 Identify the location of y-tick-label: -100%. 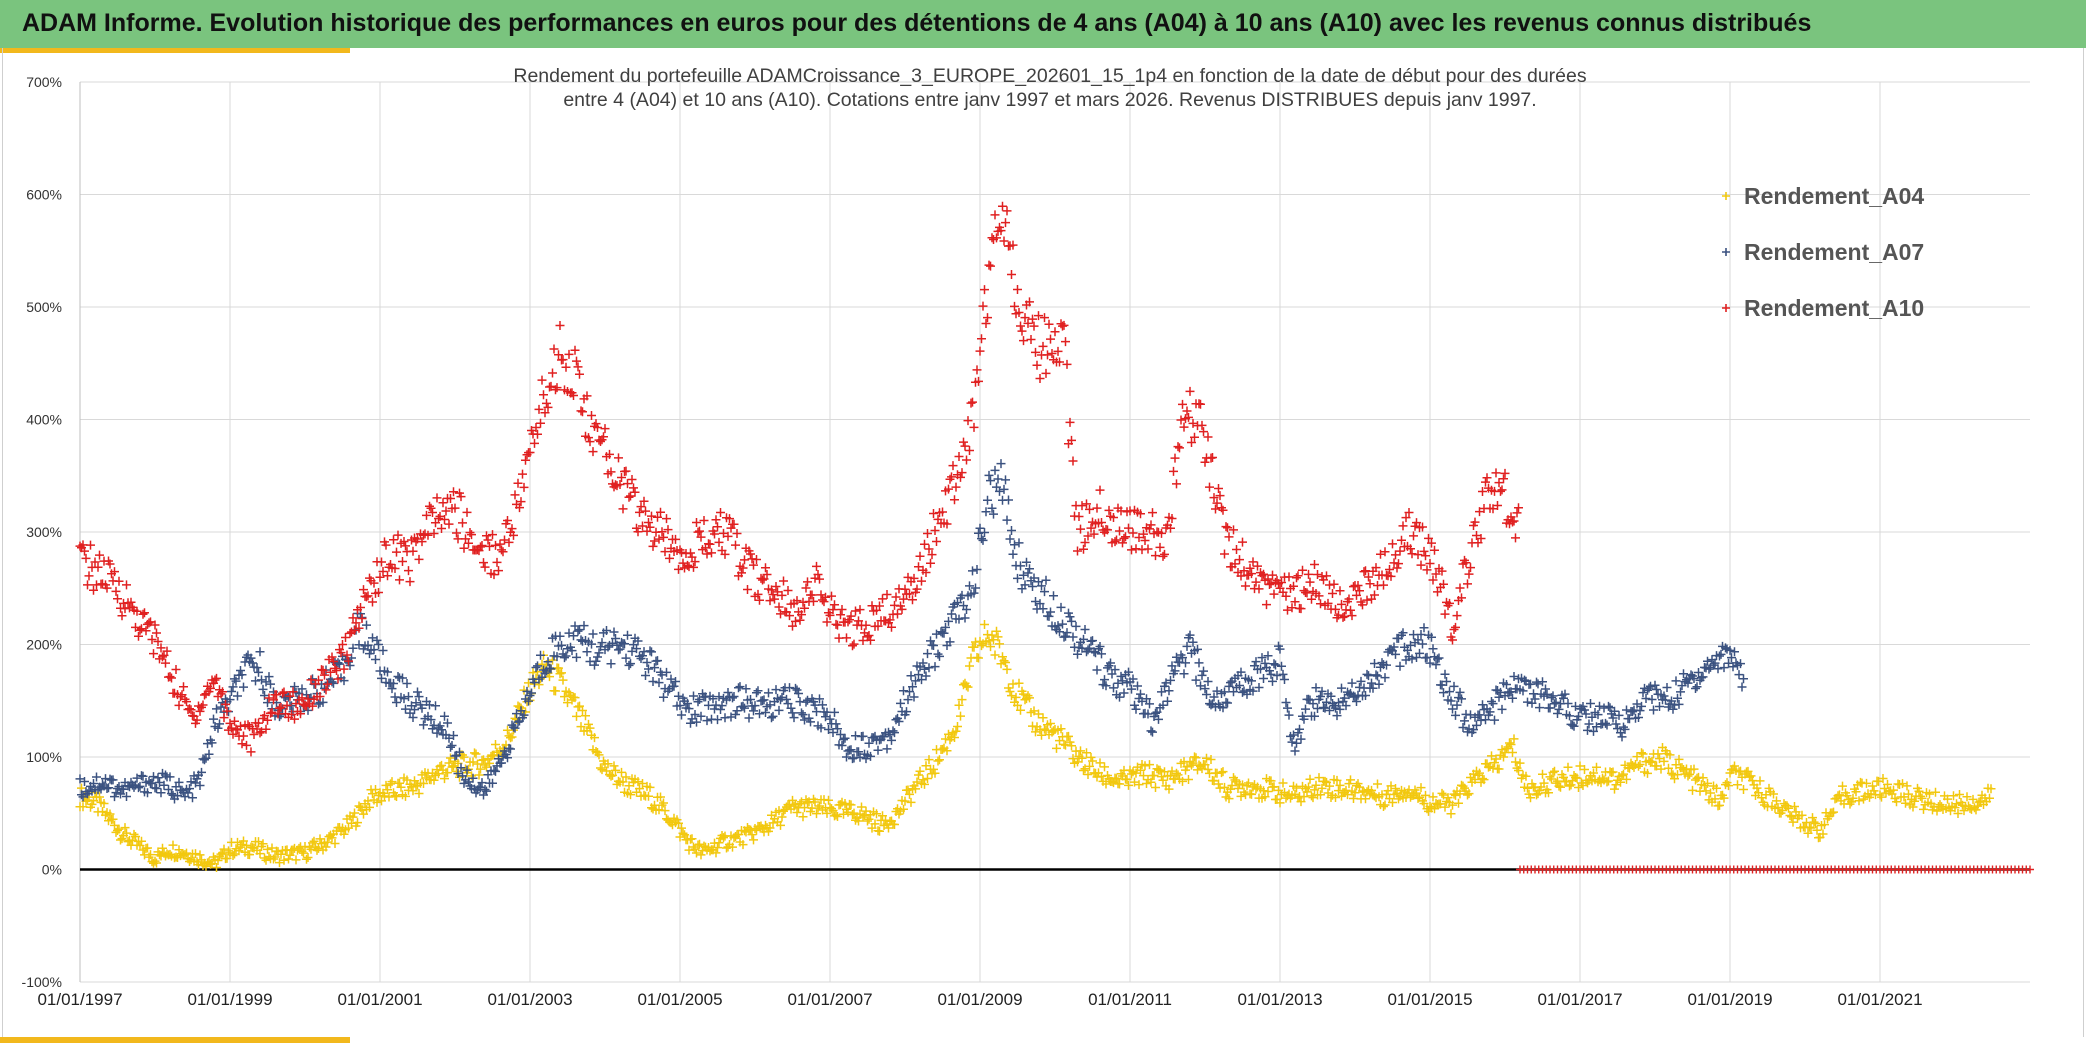
(42, 982).